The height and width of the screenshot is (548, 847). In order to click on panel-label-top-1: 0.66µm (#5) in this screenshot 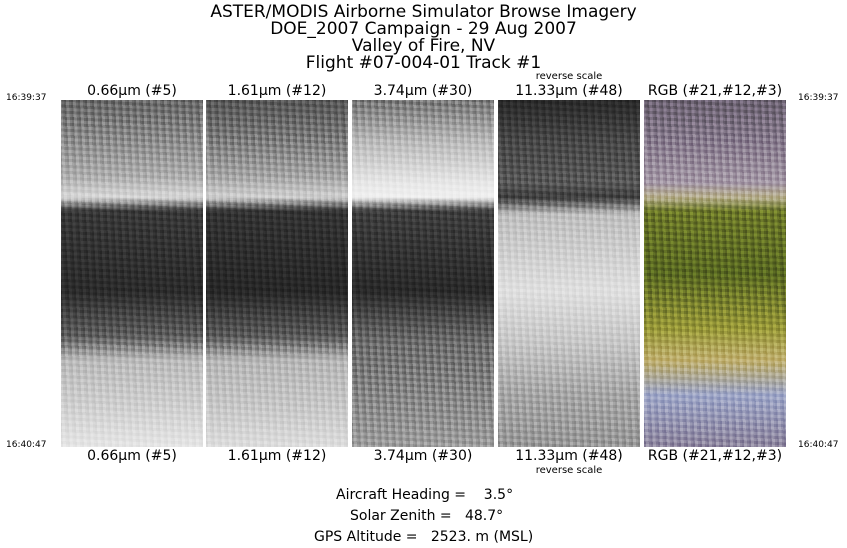, I will do `click(132, 91)`.